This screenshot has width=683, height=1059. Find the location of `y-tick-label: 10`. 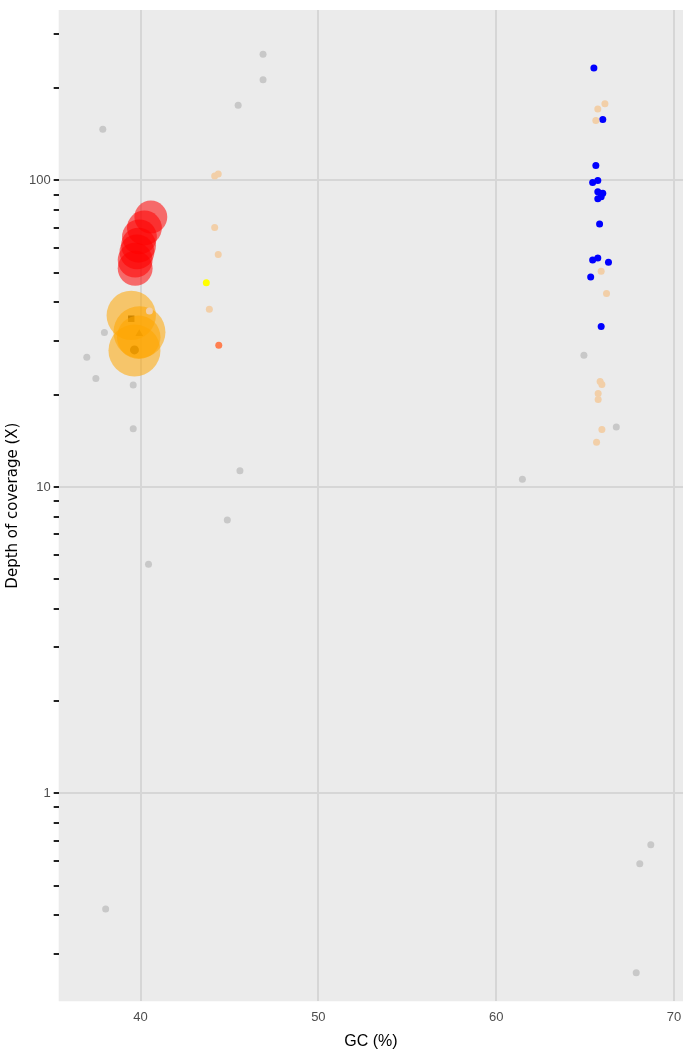

y-tick-label: 10 is located at coordinates (43, 486).